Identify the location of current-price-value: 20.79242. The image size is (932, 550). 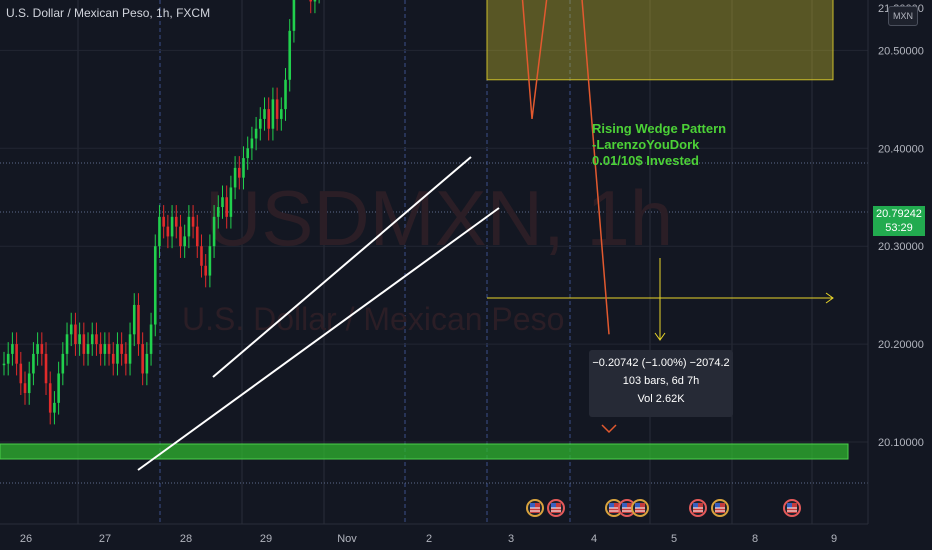
(899, 214).